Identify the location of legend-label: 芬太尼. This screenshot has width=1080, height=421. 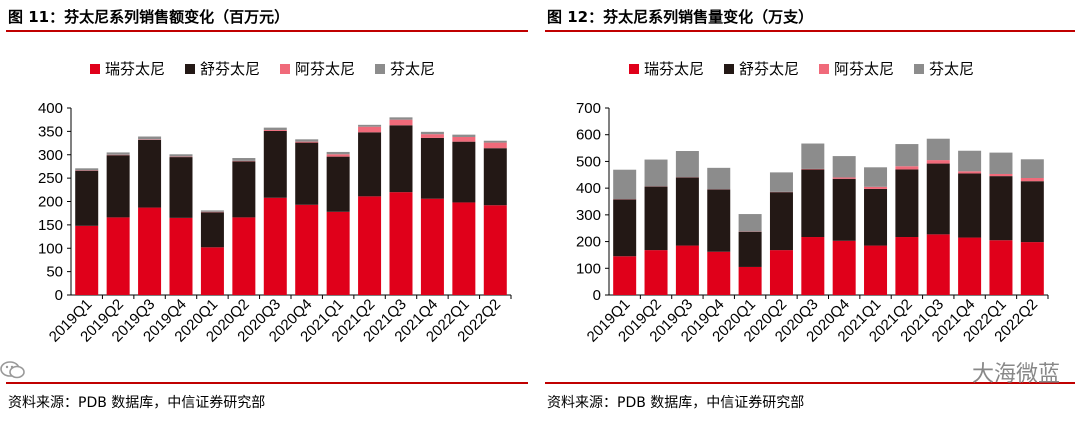
(413, 69).